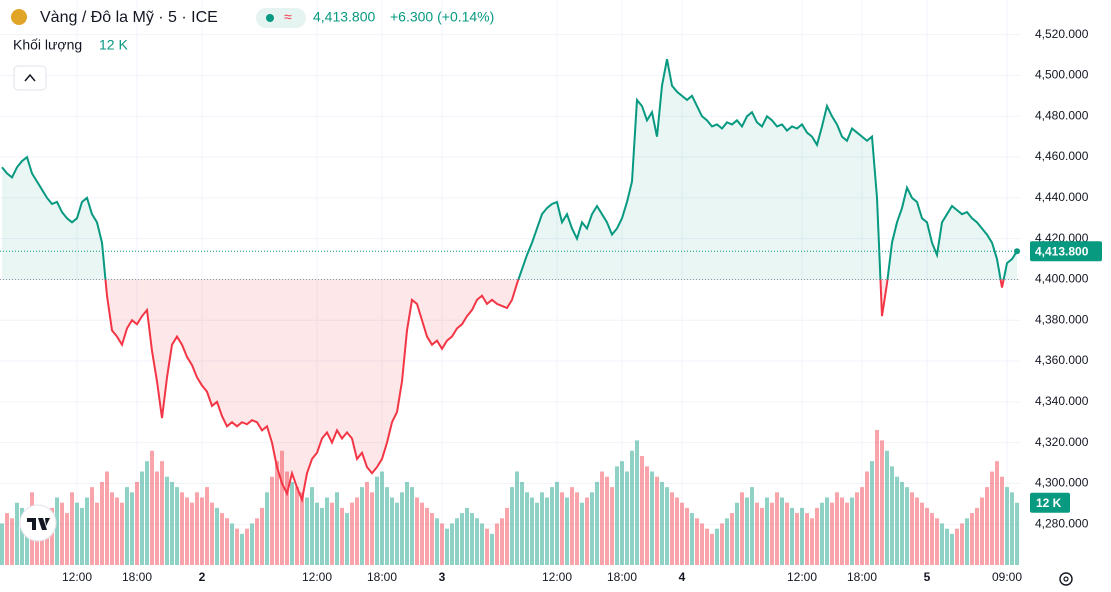  I want to click on y-tick-label: 4,380.000, so click(1062, 319).